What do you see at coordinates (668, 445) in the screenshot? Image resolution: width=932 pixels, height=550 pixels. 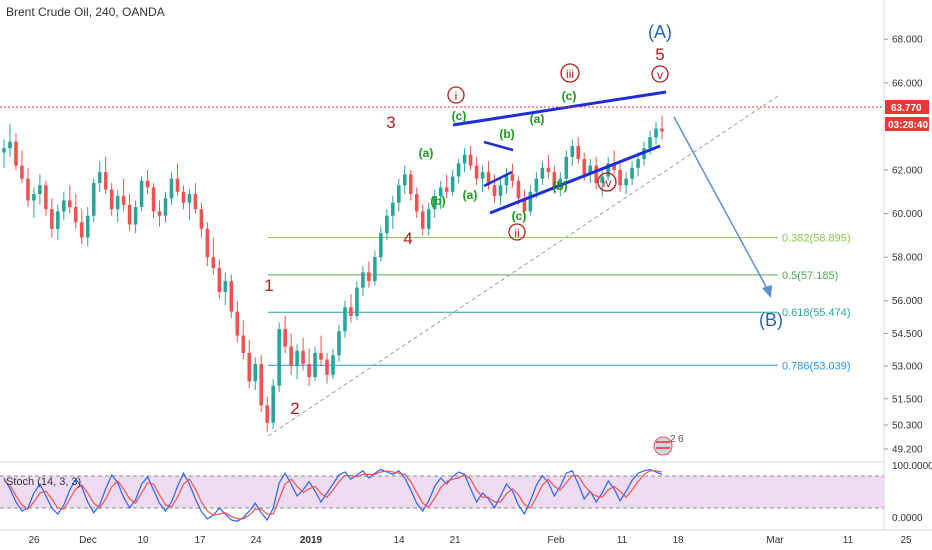 I see `events-badge: 2 6` at bounding box center [668, 445].